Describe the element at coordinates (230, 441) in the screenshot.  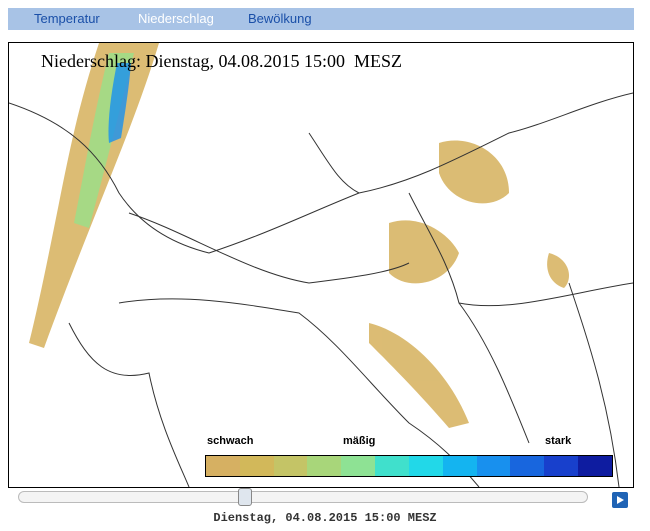
I see `legend-label: schwach` at that location.